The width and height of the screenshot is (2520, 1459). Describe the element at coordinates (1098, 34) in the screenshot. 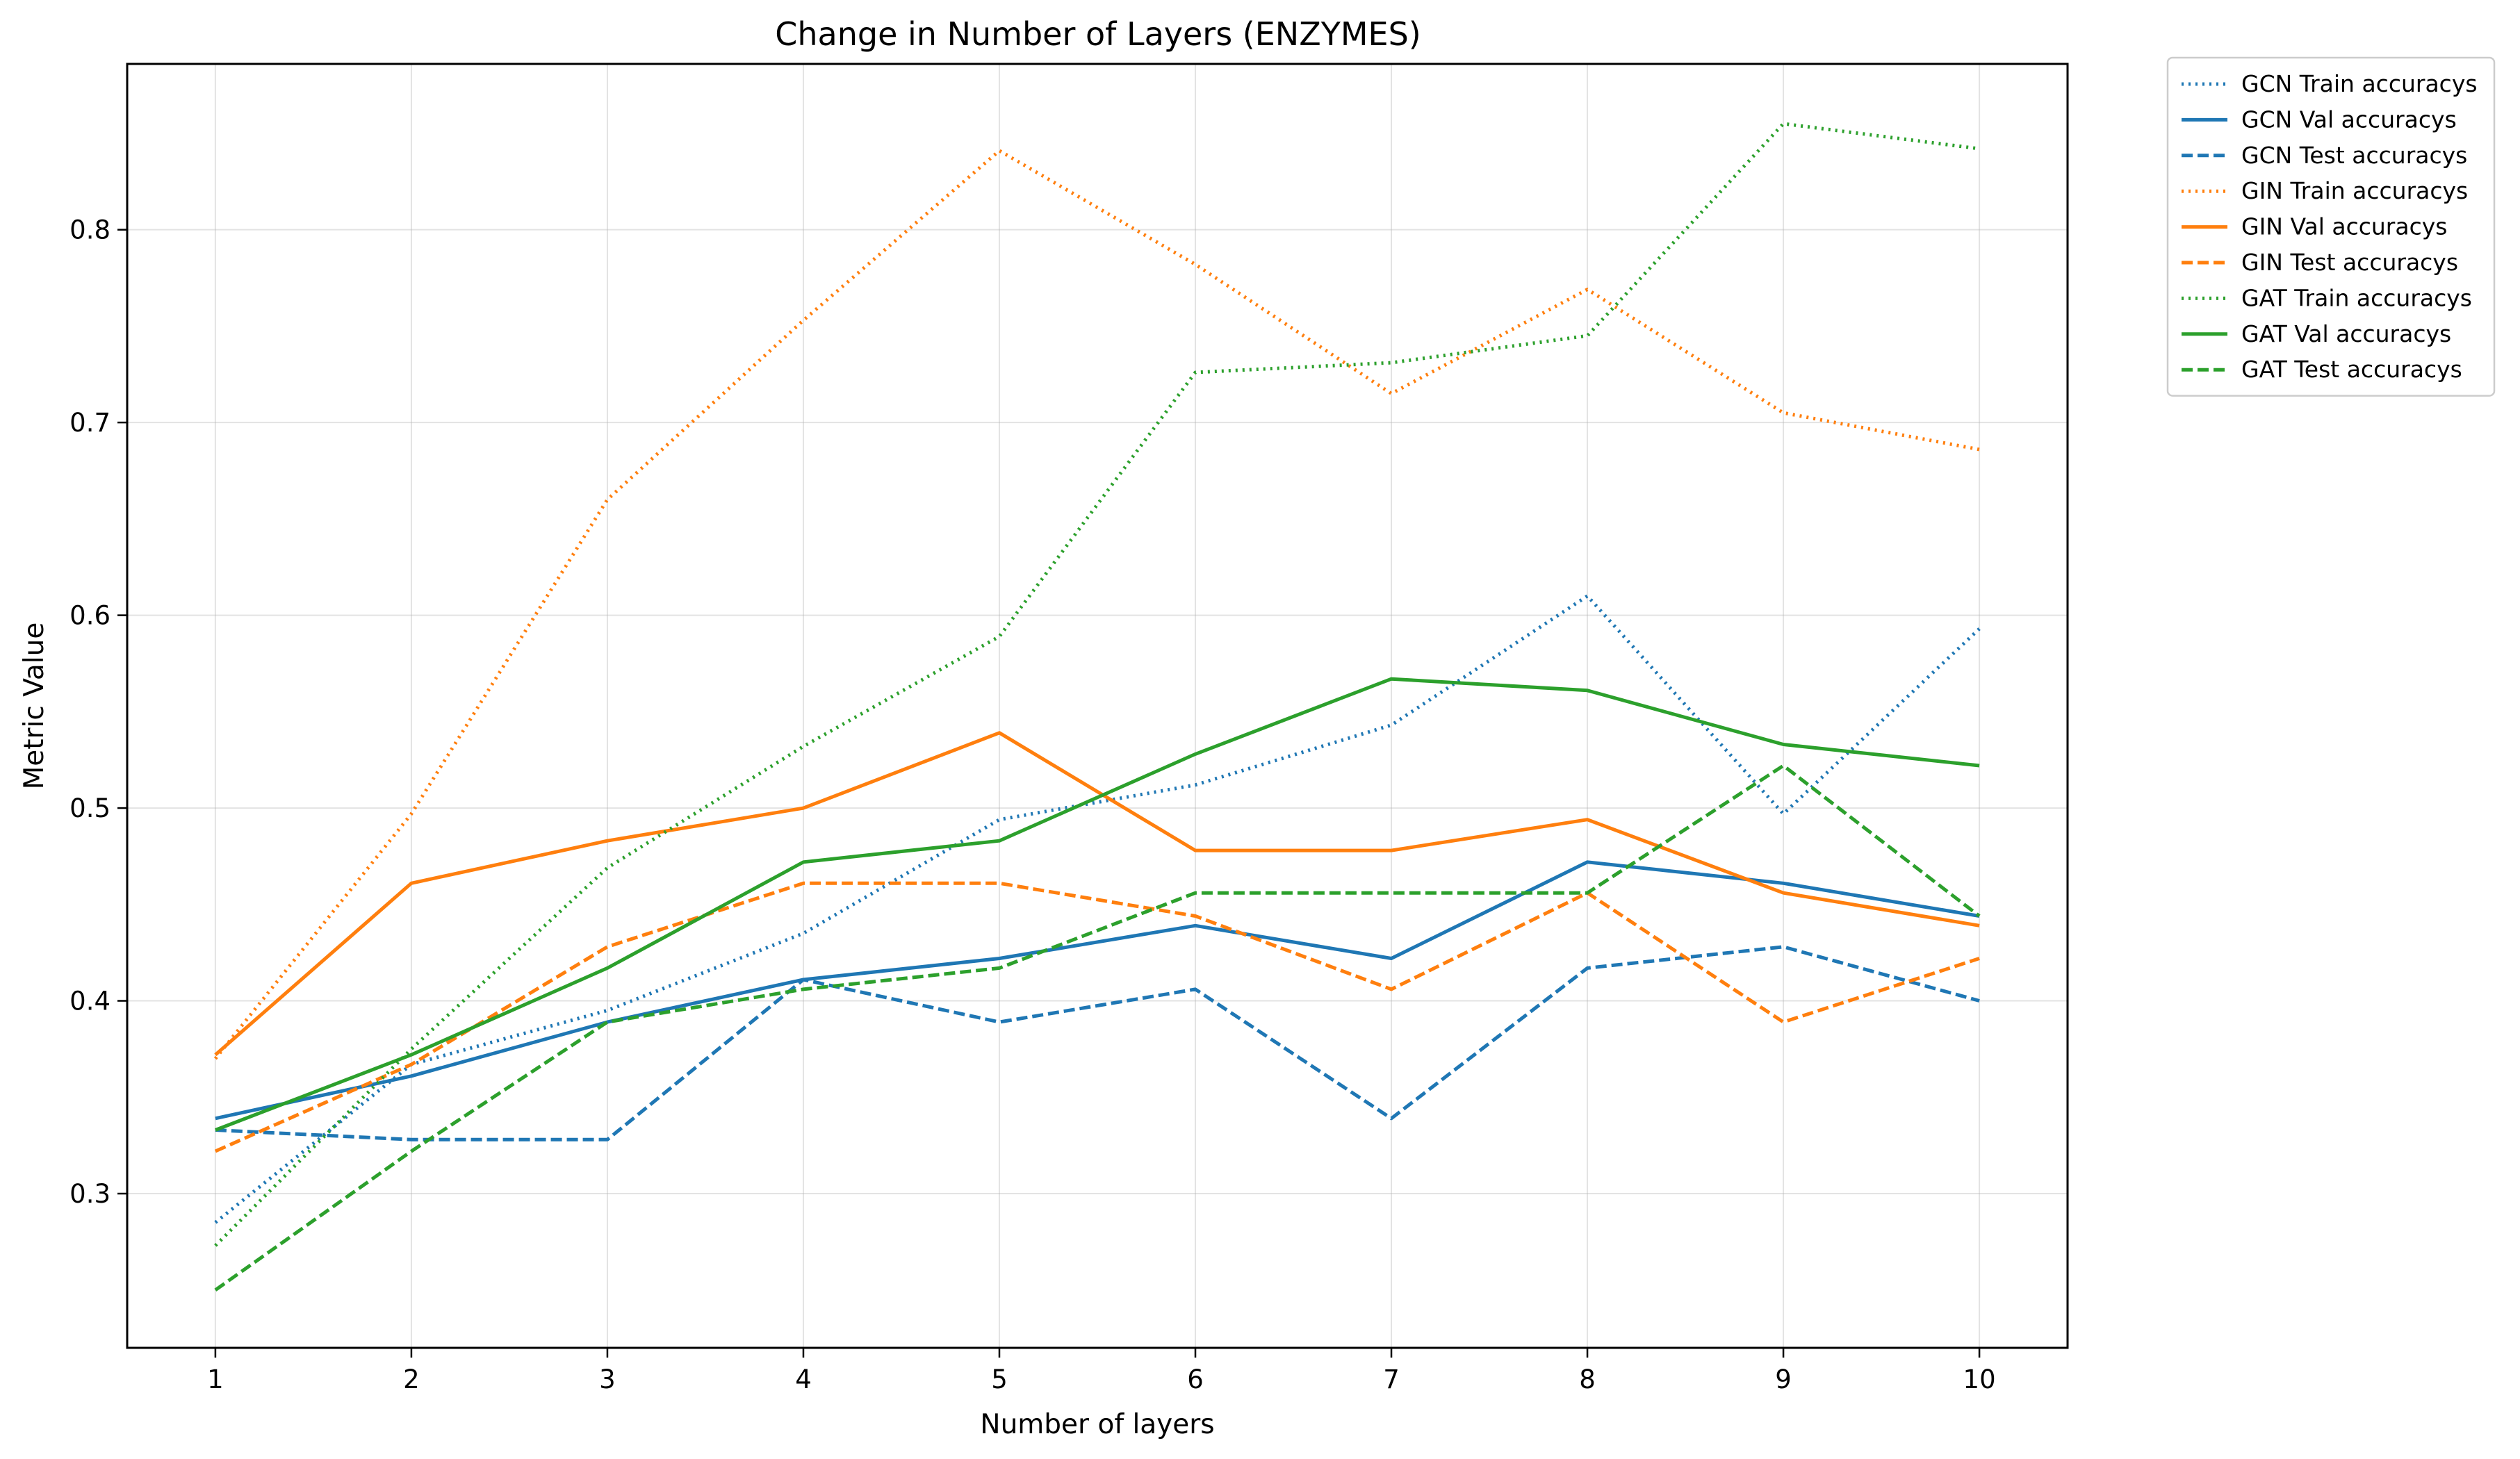

I see `chart-title: Change in Number of Layers (ENZYMES)` at that location.